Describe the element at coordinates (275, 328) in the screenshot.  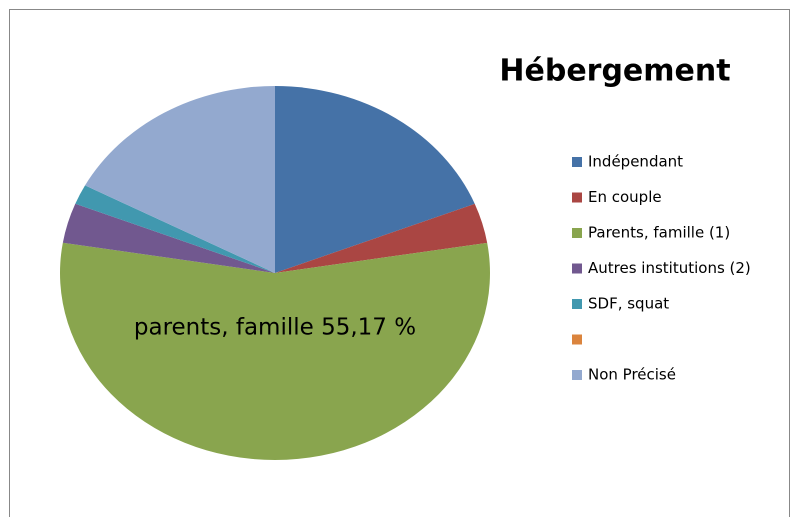
I see `annotation: parents, famille 55,17 %` at that location.